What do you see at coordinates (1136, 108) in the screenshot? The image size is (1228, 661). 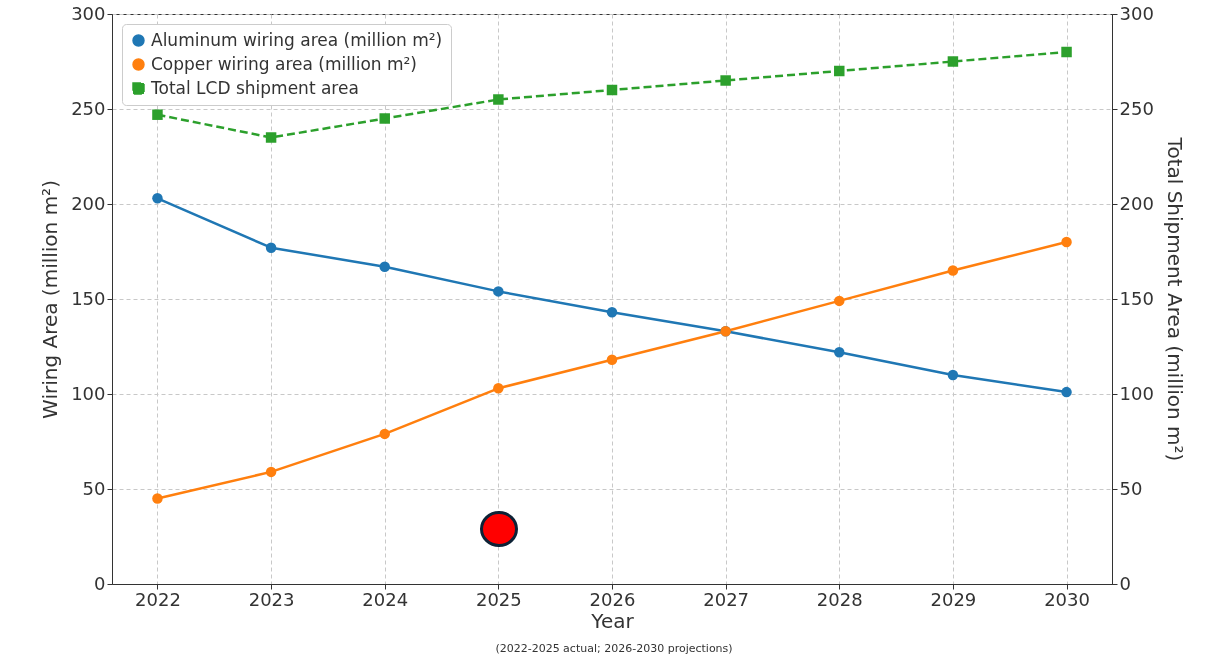 I see `y2-tick-label: 250` at bounding box center [1136, 108].